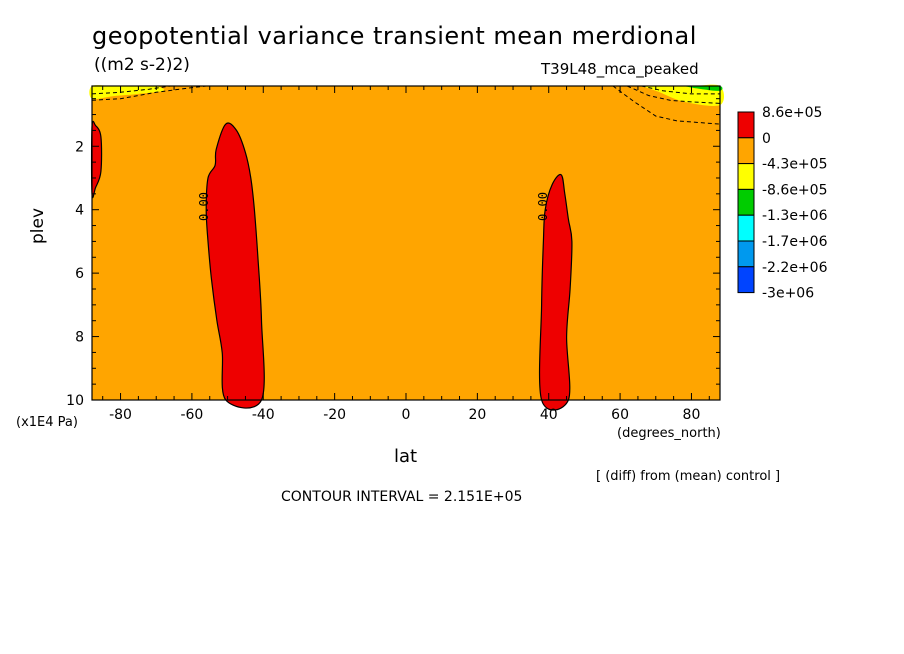 Image resolution: width=904 pixels, height=654 pixels. Describe the element at coordinates (766, 139) in the screenshot. I see `colorbar-label: 0` at that location.